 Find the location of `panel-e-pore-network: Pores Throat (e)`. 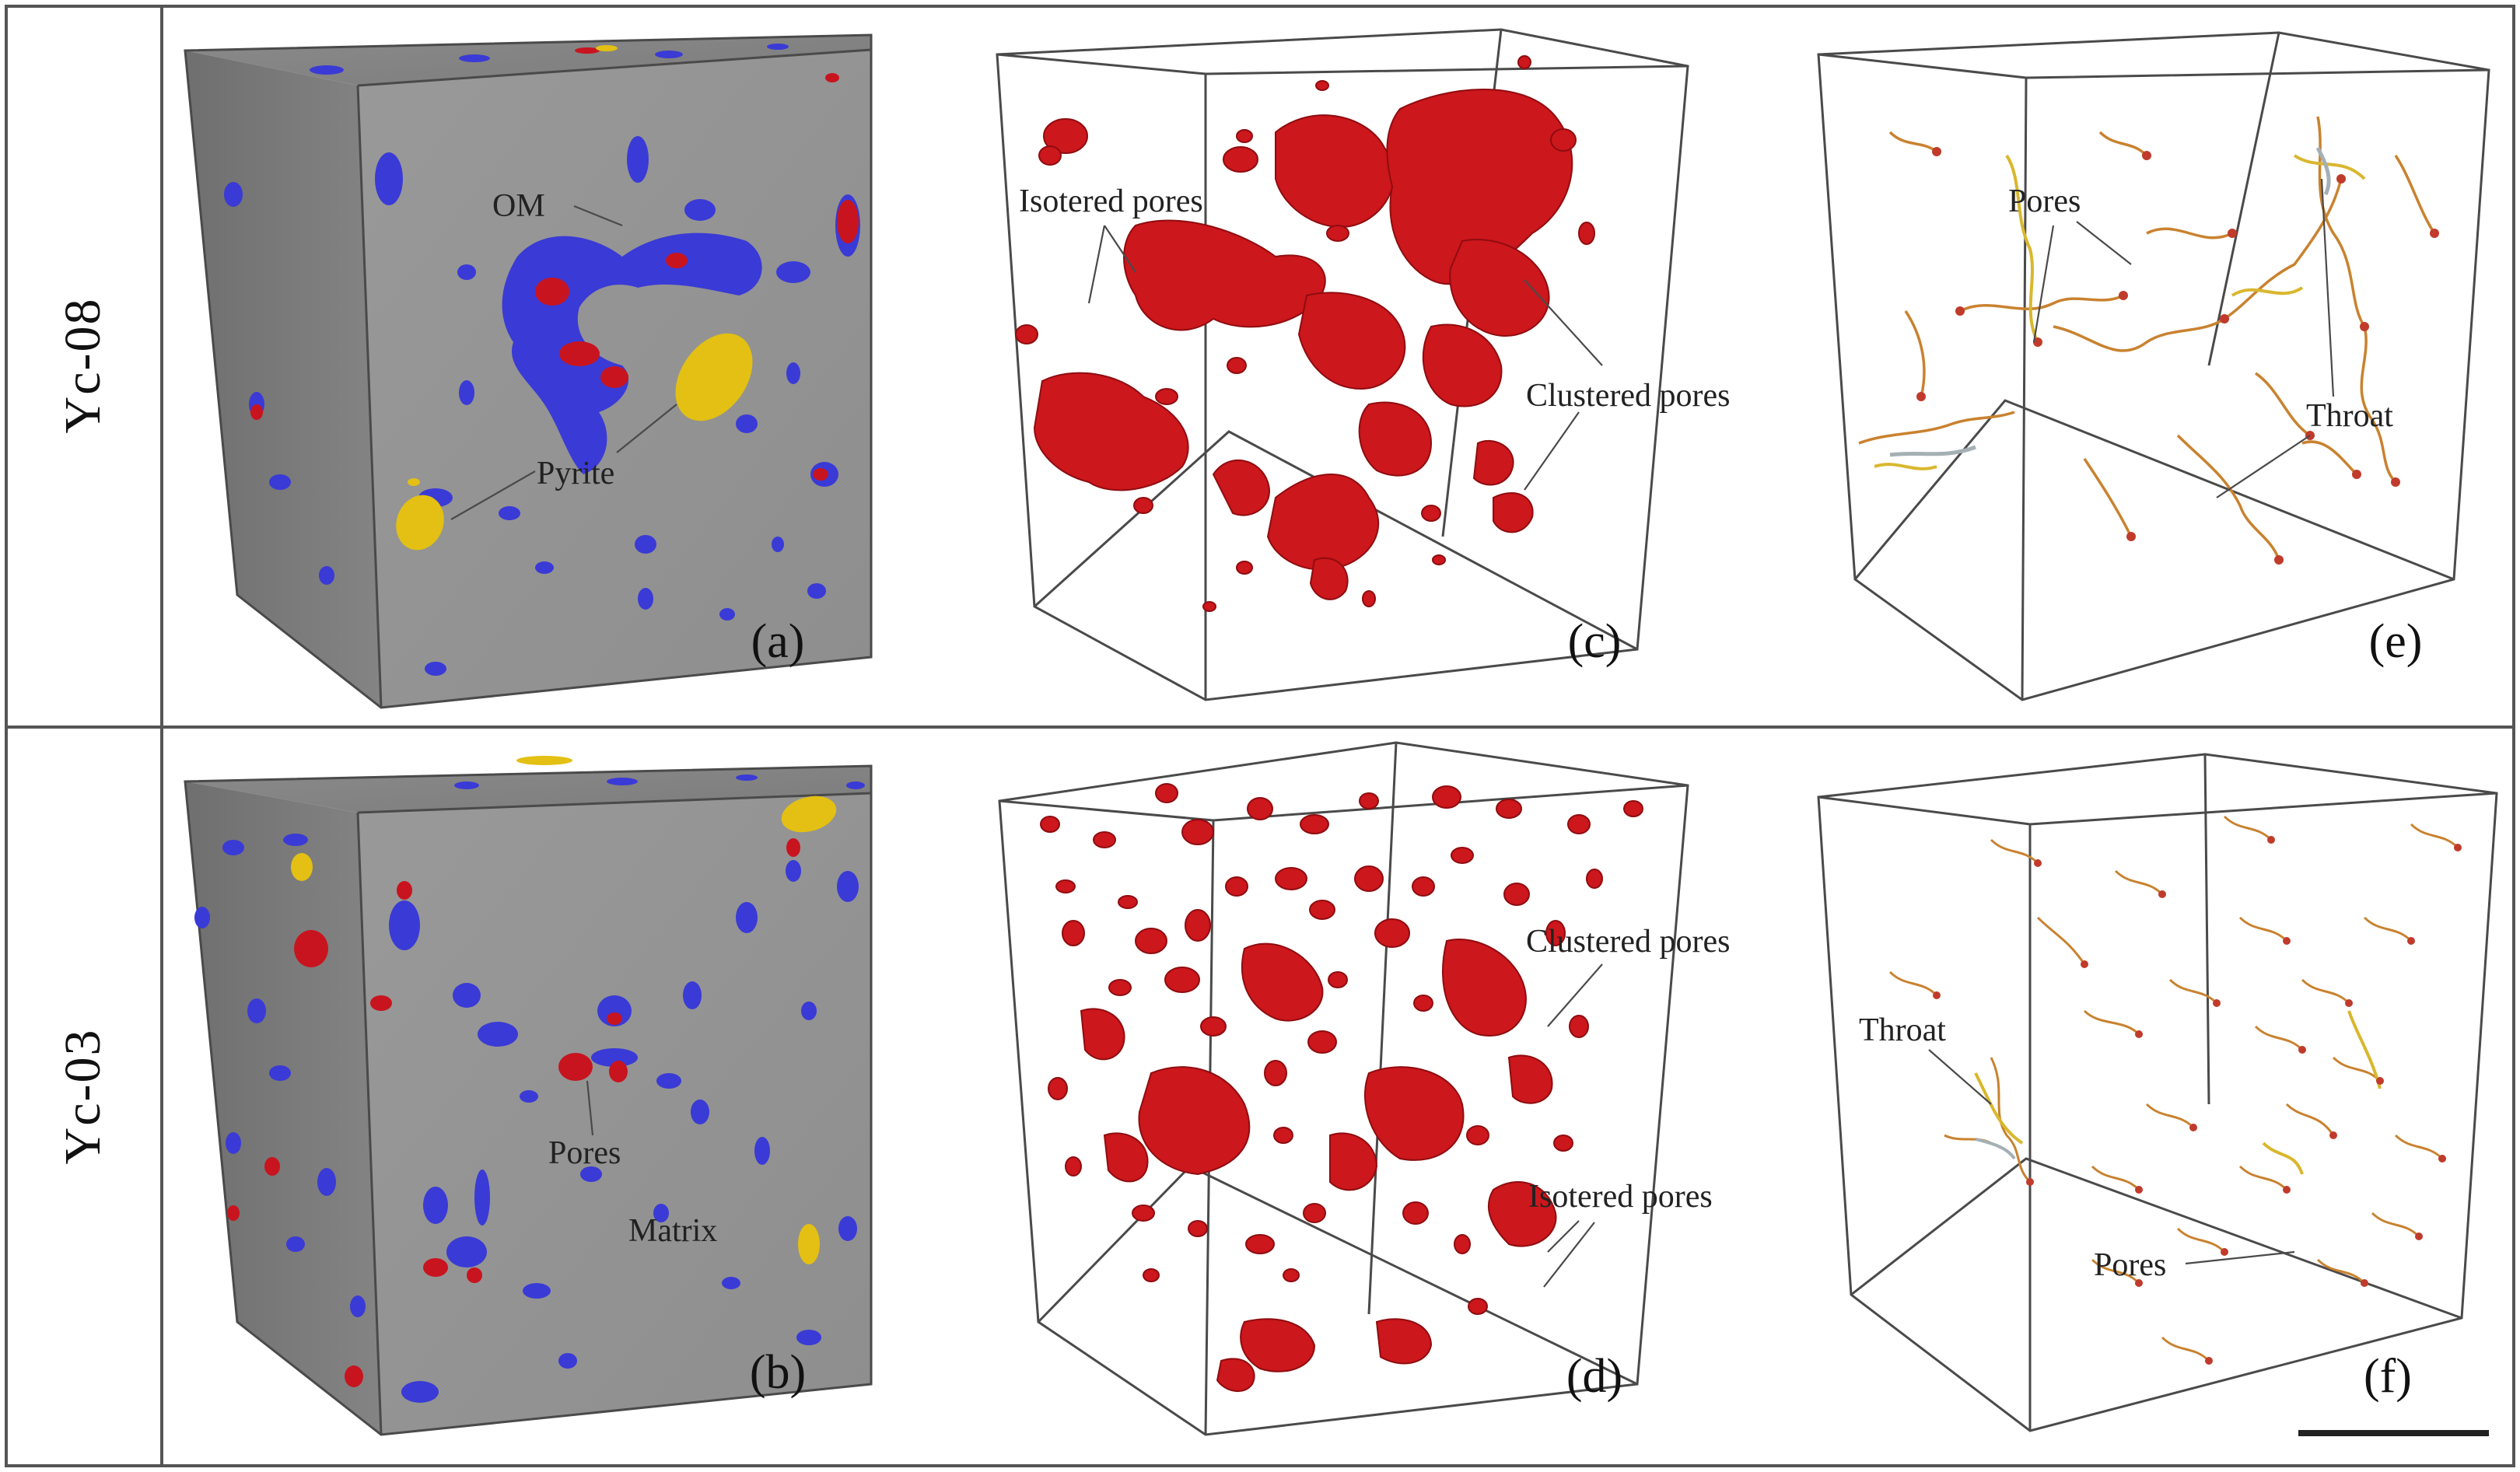

panel-e-pore-network: Pores Throat (e) is located at coordinates (2154, 366).